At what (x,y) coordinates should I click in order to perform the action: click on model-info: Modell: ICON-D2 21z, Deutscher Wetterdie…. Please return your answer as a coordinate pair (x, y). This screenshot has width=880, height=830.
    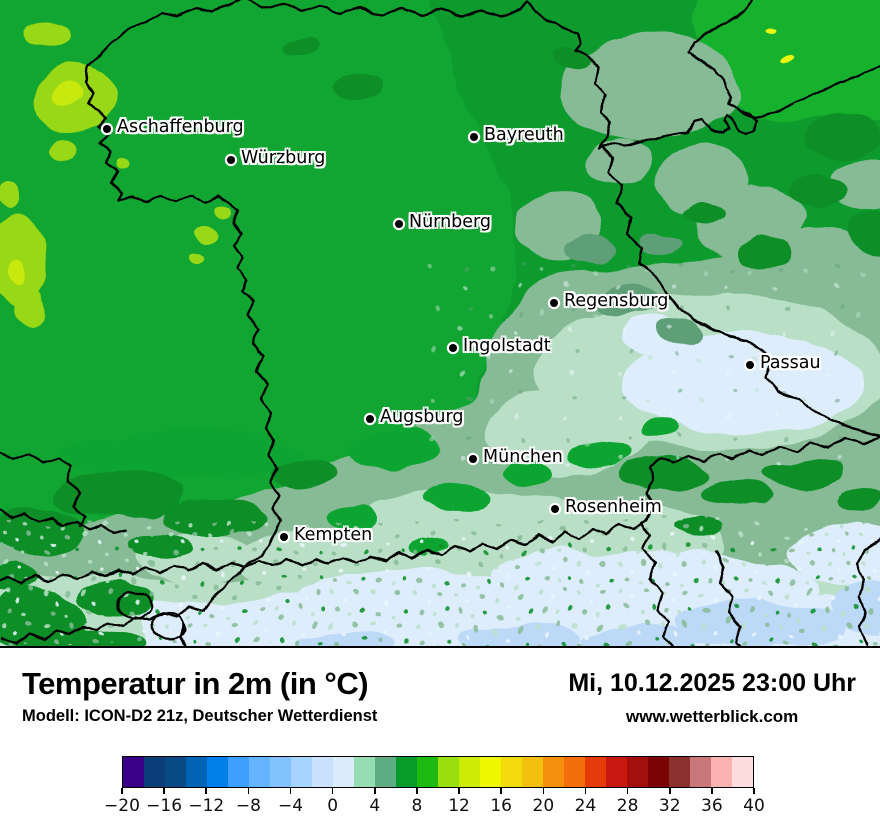
    Looking at the image, I should click on (200, 716).